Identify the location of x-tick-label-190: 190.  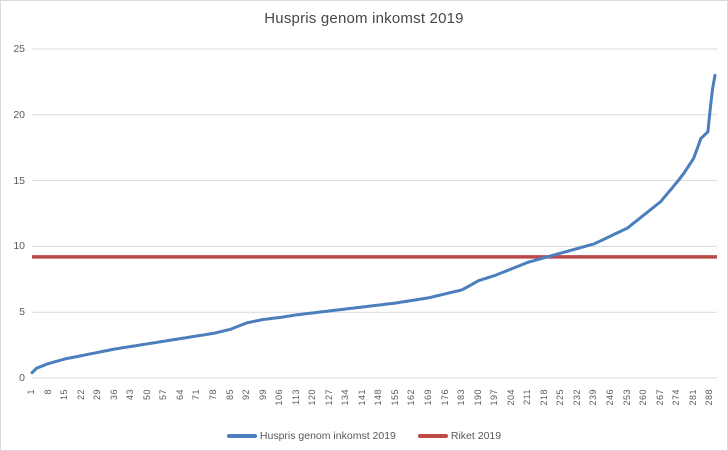
(477, 397).